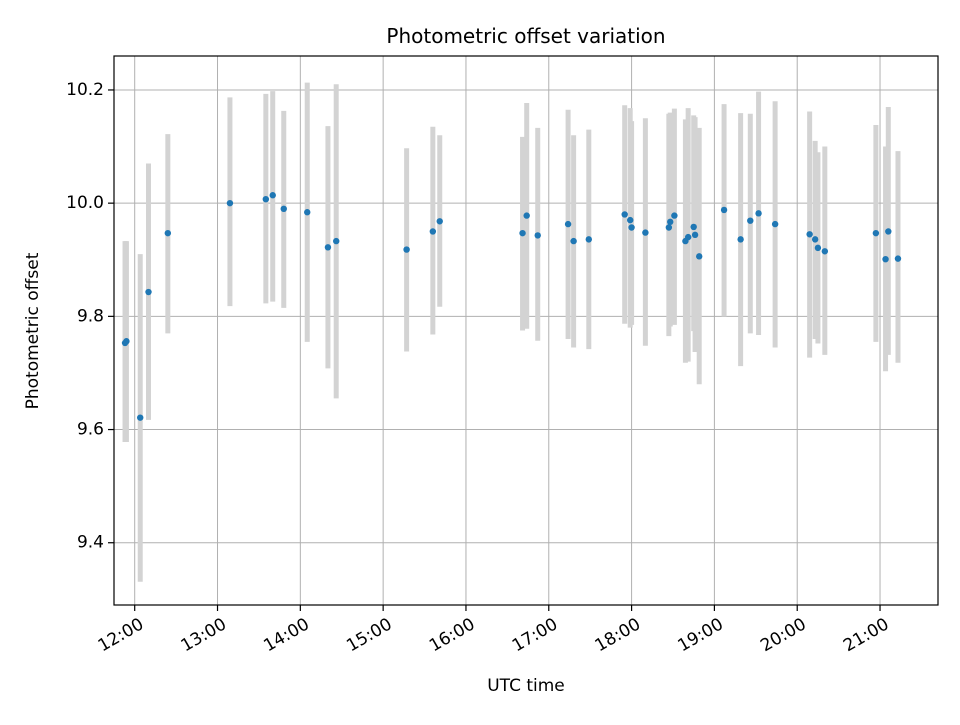  I want to click on y-tick-label: 9.4, so click(90, 543).